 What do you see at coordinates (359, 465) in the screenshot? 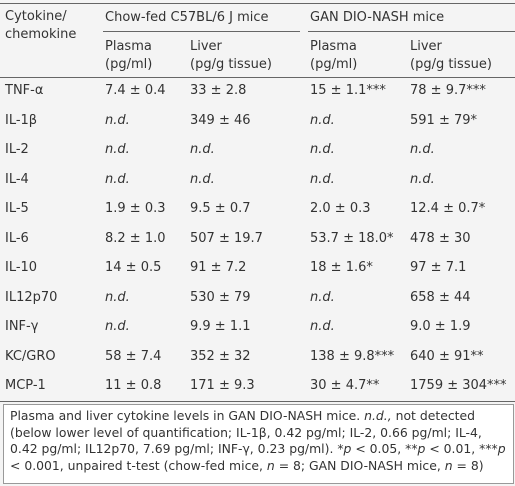
I see `footnote-text: = 8; GAN DIO-NASH mice,` at bounding box center [359, 465].